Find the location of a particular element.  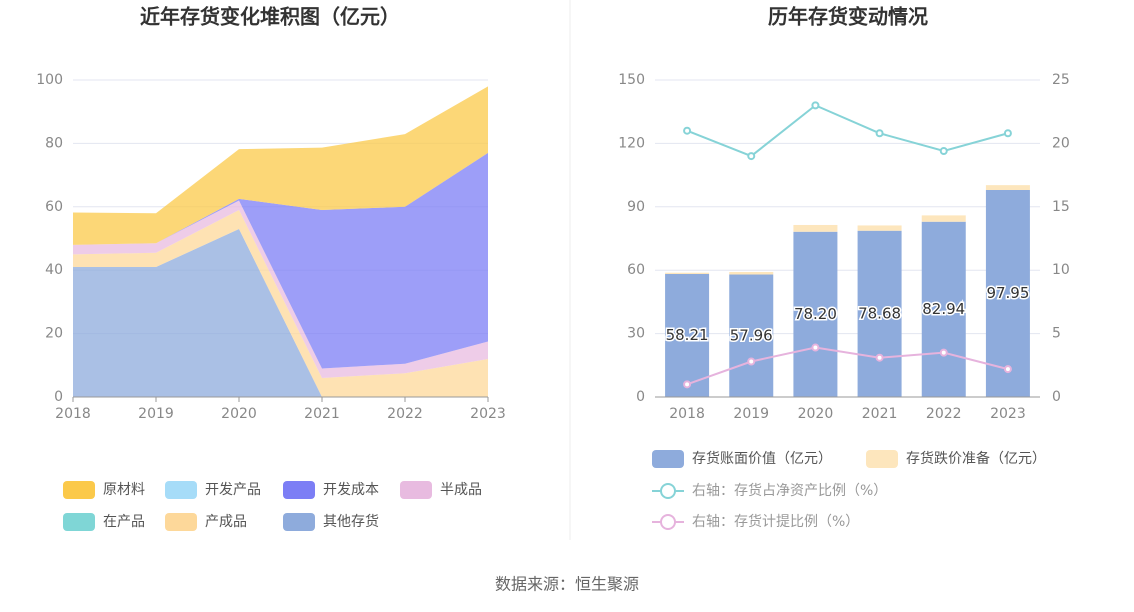

legend-label: 半成品 is located at coordinates (461, 490).